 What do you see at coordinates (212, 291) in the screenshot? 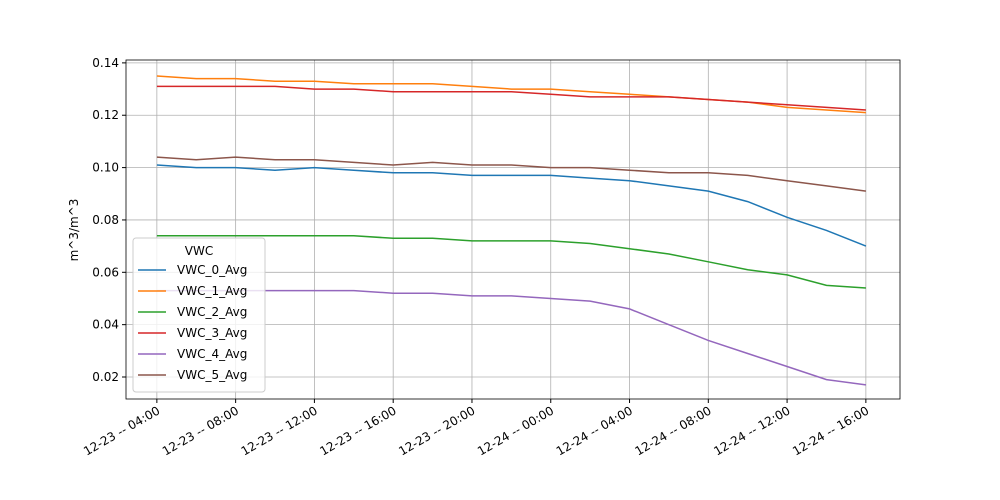
I see `legend-label: VWC_1_Avg` at bounding box center [212, 291].